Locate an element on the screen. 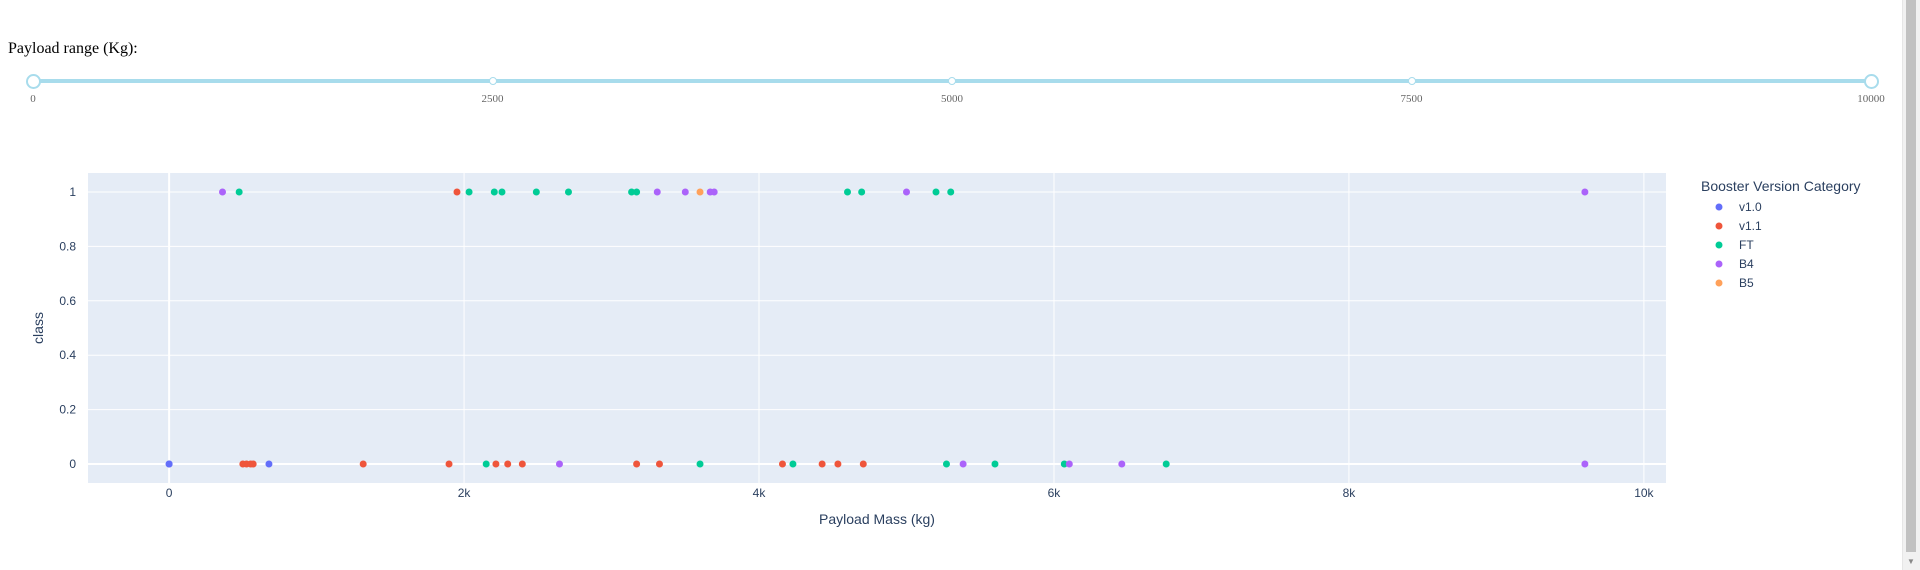 The width and height of the screenshot is (1920, 570). y-tick-label: 0.4 is located at coordinates (67, 355).